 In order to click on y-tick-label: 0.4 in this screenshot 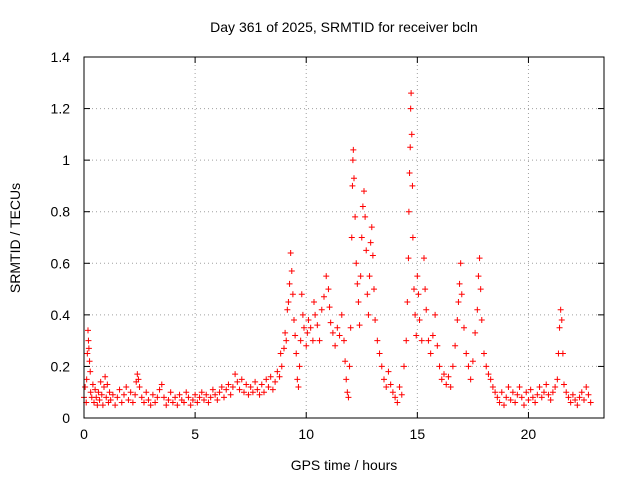, I will do `click(61, 315)`.